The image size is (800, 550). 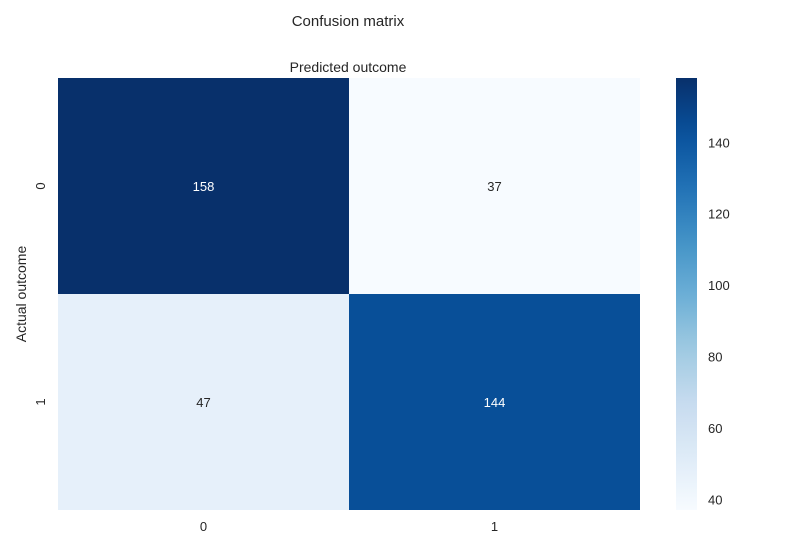 What do you see at coordinates (686, 294) in the screenshot?
I see `colorbar-gradient` at bounding box center [686, 294].